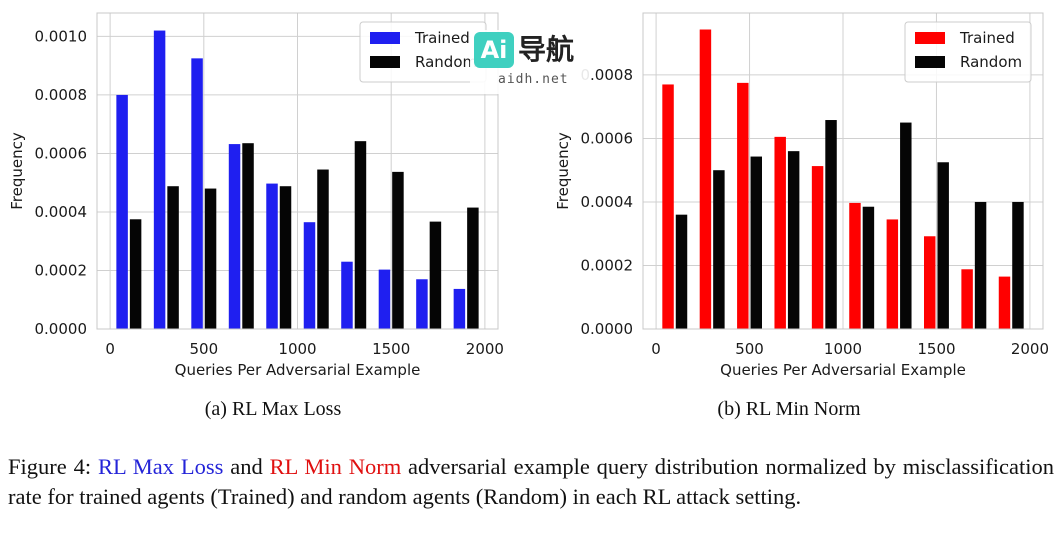  What do you see at coordinates (494, 50) in the screenshot?
I see `watermark-ai-badge: Ai` at bounding box center [494, 50].